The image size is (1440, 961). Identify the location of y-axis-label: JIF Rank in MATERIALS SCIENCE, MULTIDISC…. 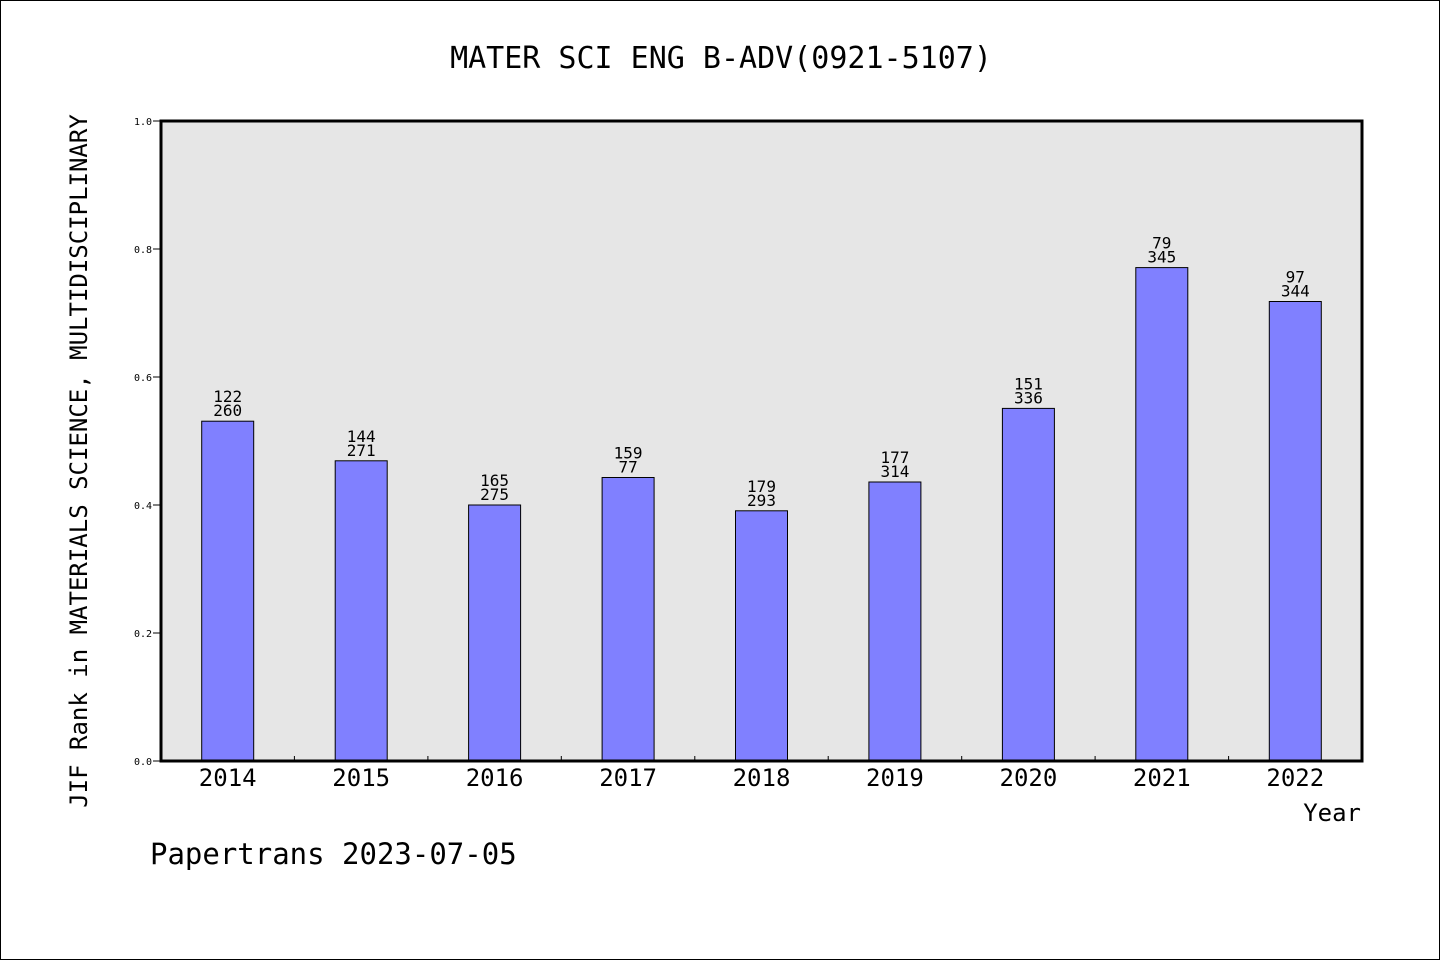
(79, 461).